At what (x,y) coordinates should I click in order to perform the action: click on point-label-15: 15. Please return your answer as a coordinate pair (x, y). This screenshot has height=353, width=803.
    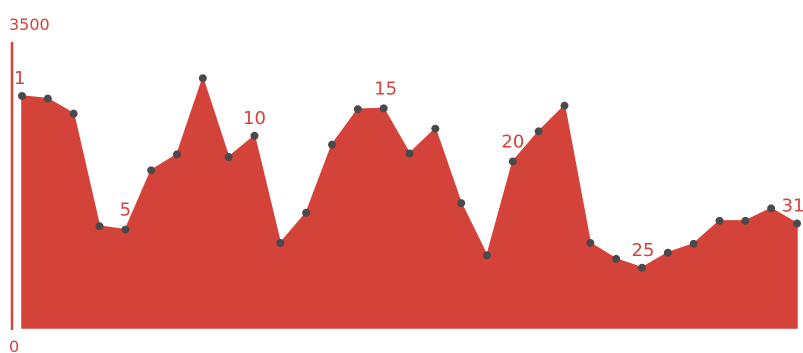
    Looking at the image, I should click on (385, 88).